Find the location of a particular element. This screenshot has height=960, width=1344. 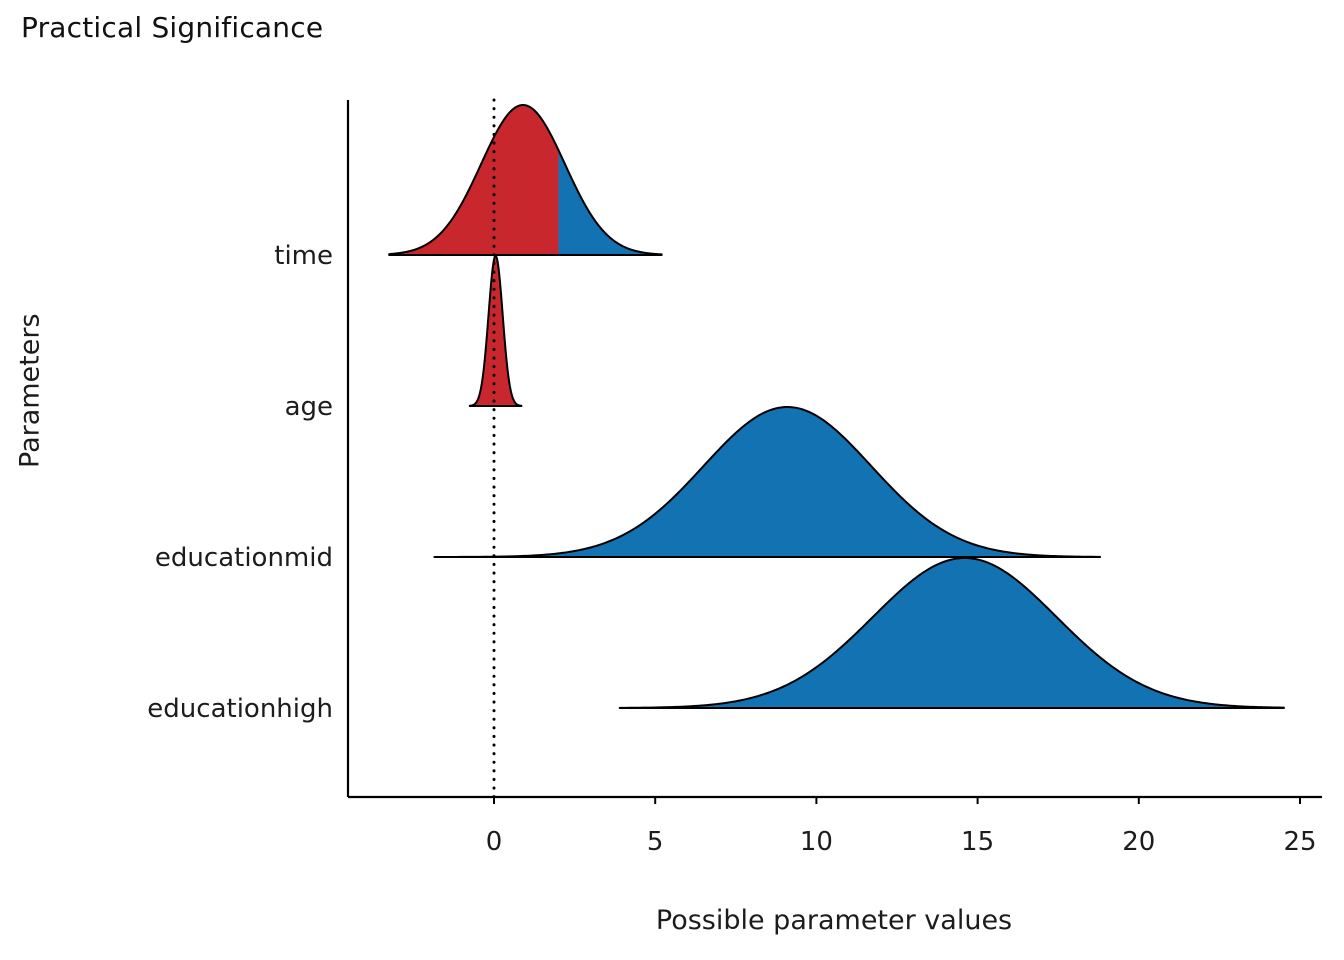

x-tick-label: 25 is located at coordinates (1299, 842).